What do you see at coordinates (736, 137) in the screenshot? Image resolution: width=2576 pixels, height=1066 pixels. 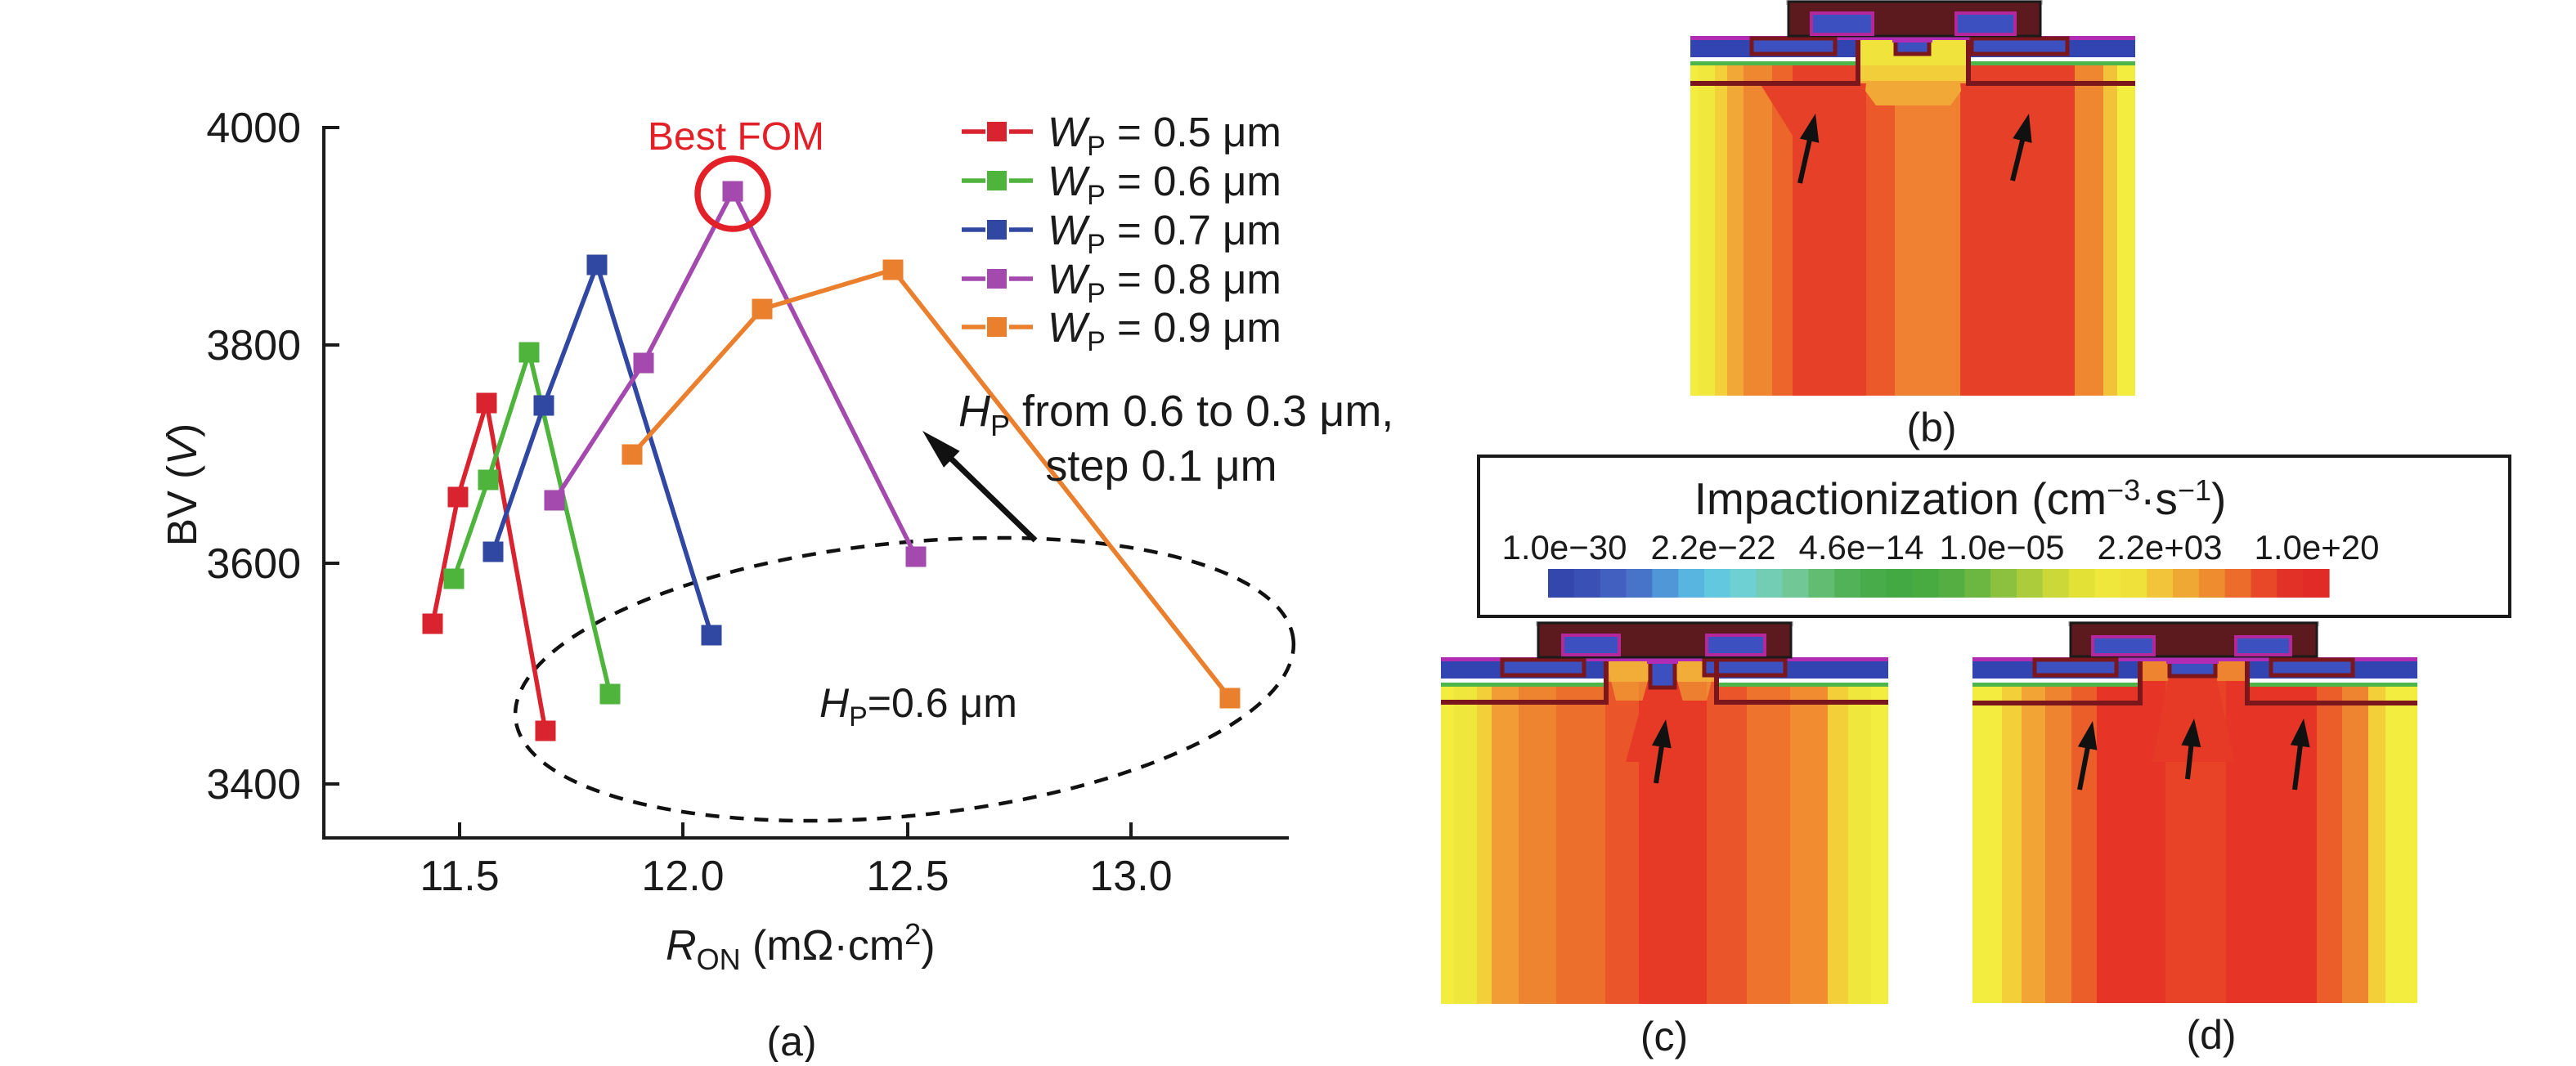 I see `svg-text: Best FOM` at bounding box center [736, 137].